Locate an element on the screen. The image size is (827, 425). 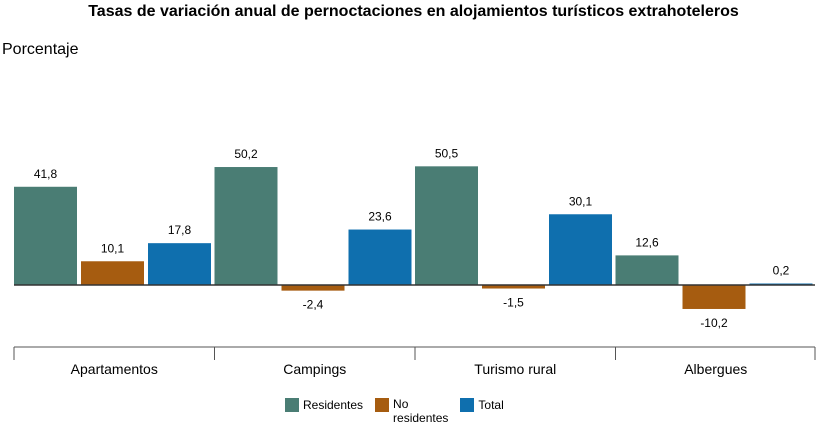
bar-total-campings is located at coordinates (380, 257).